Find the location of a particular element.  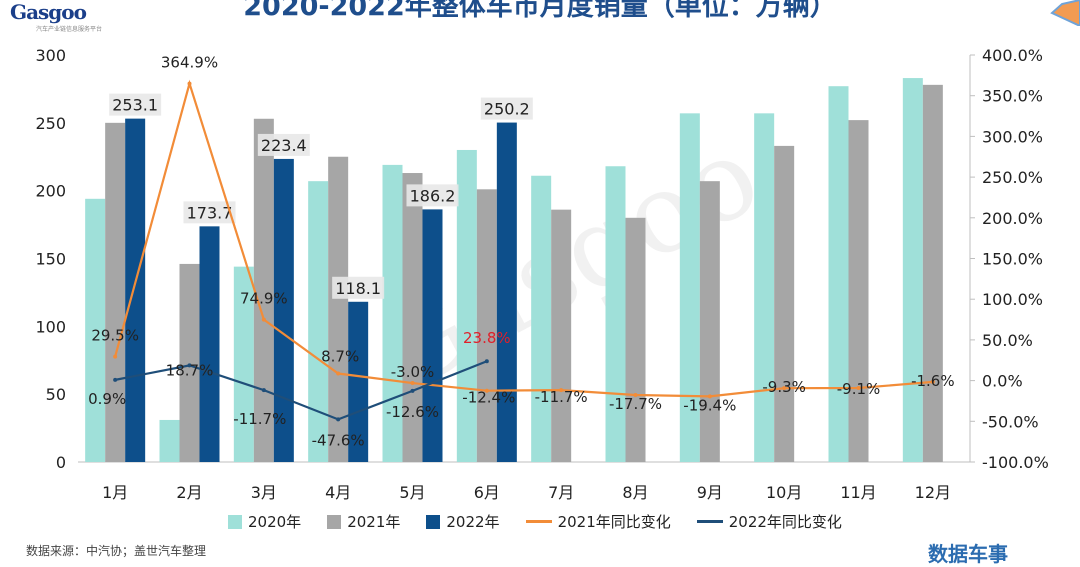

y2-tick-label: 350.0% is located at coordinates (1012, 96).